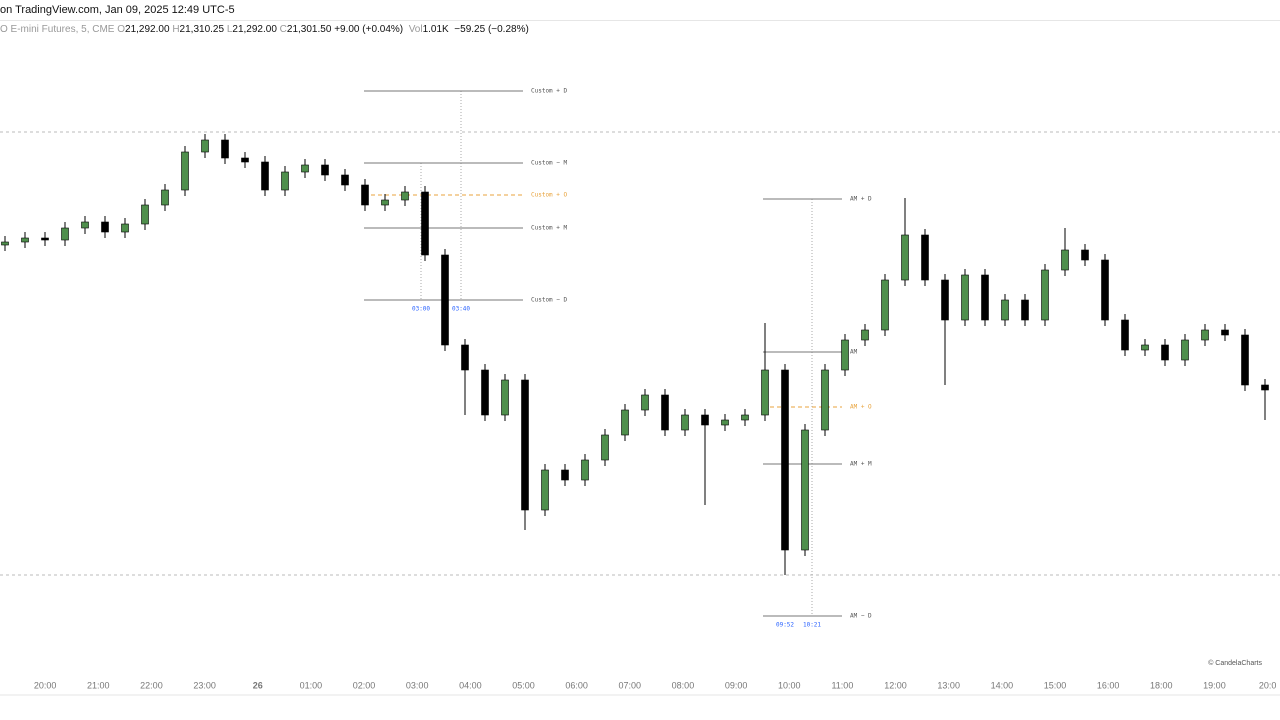  Describe the element at coordinates (736, 685) in the screenshot. I see `x-tick-label: 09:00` at that location.